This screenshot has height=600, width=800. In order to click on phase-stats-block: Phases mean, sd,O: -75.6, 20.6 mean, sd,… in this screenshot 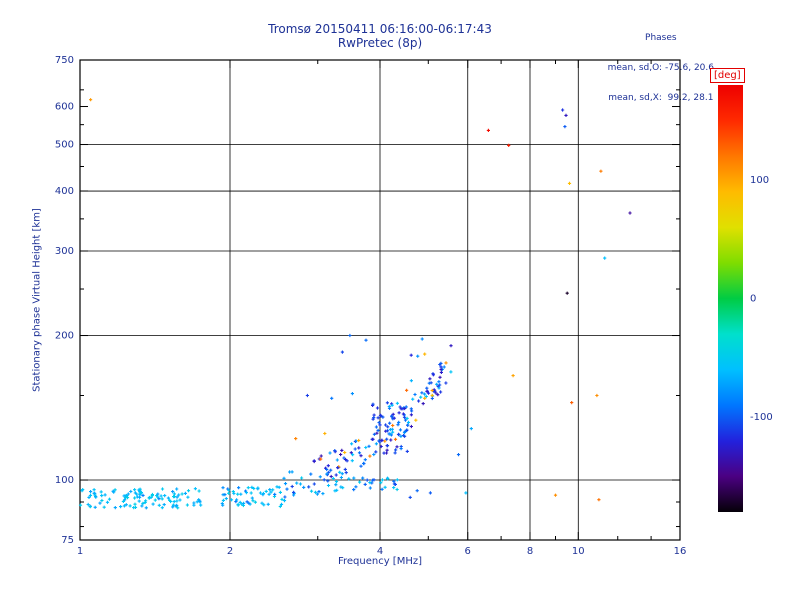, I will do `click(661, 68)`.